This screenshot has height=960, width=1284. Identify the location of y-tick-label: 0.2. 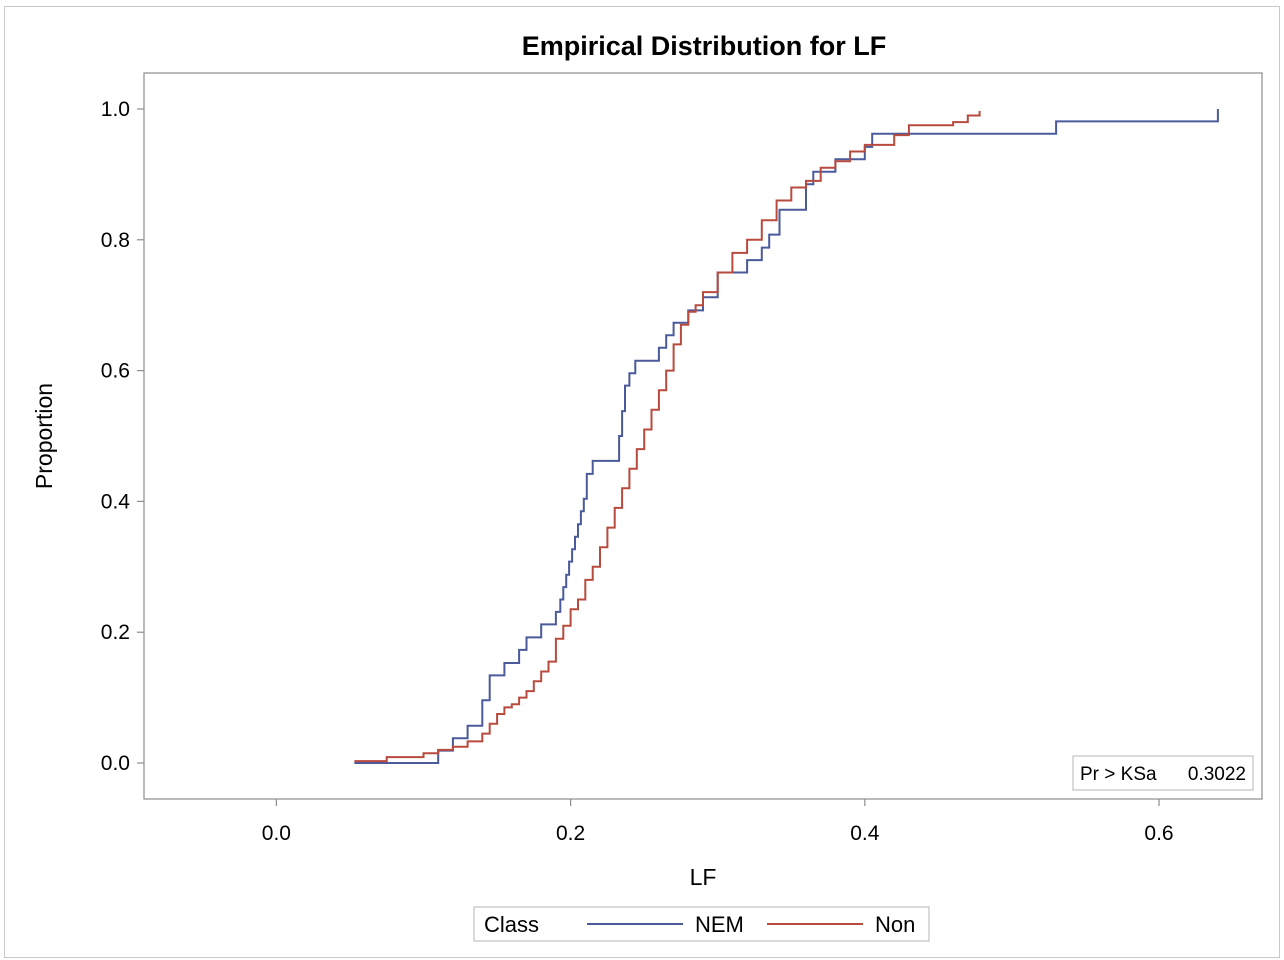
(115, 632).